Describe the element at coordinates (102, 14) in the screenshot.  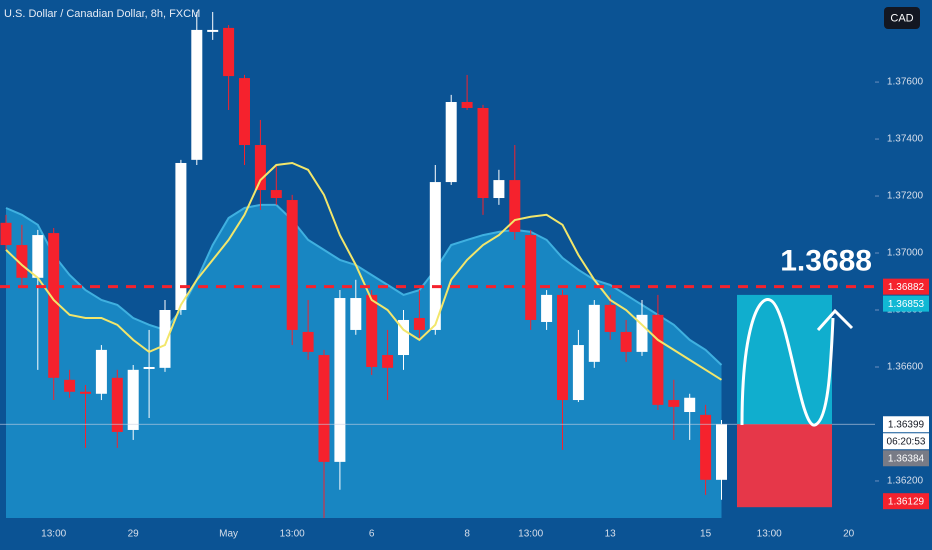
I see `chart-title: U.S. Dollar / Canadian Dollar, 8h, FXCM` at that location.